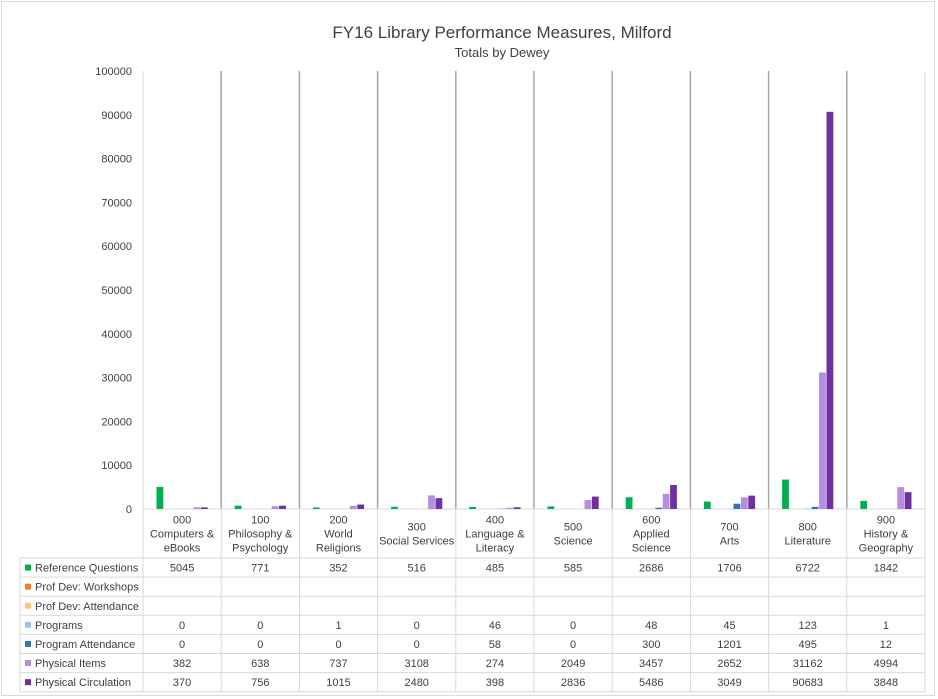 The width and height of the screenshot is (938, 699). Describe the element at coordinates (339, 549) in the screenshot. I see `category-label: Religions` at that location.